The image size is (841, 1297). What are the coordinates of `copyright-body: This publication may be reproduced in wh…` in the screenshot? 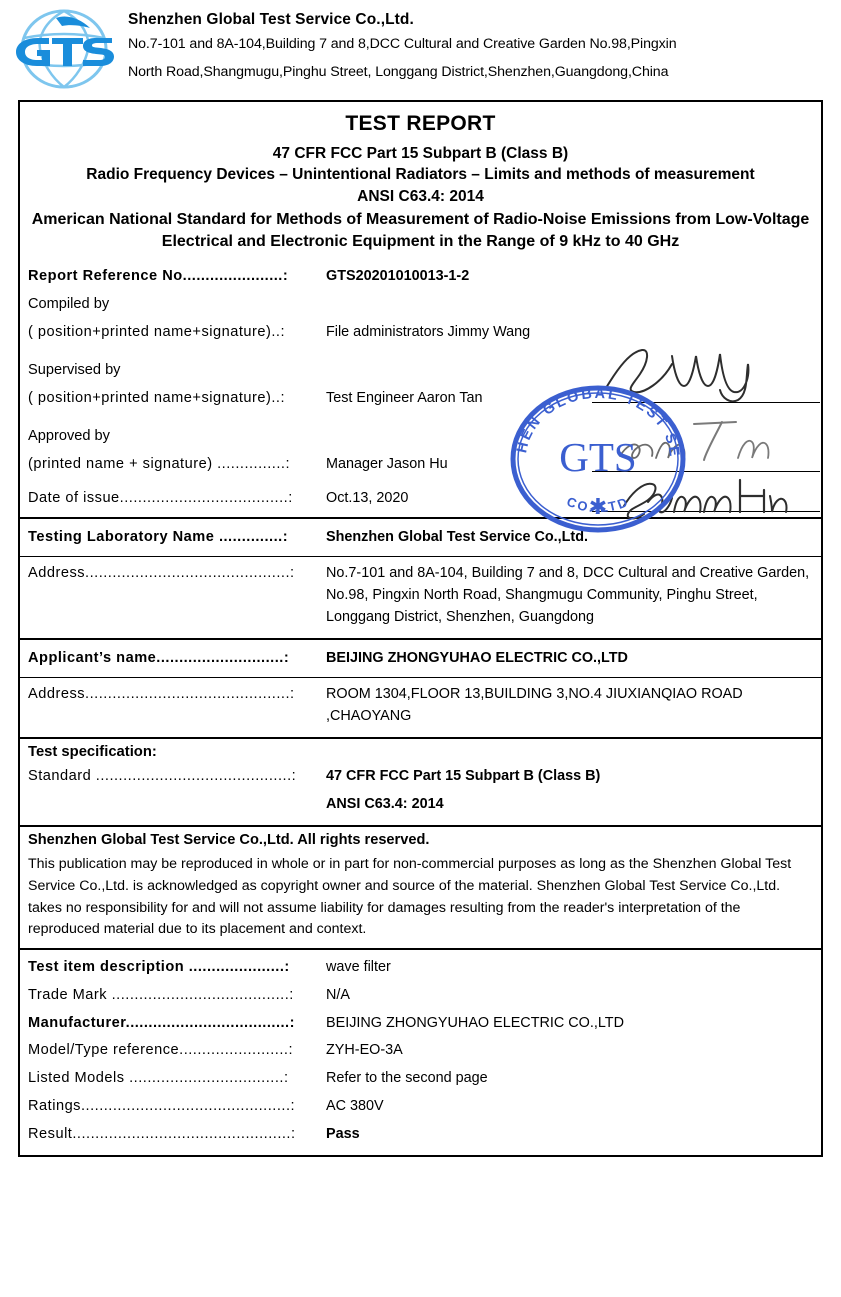 It's located at (410, 897).